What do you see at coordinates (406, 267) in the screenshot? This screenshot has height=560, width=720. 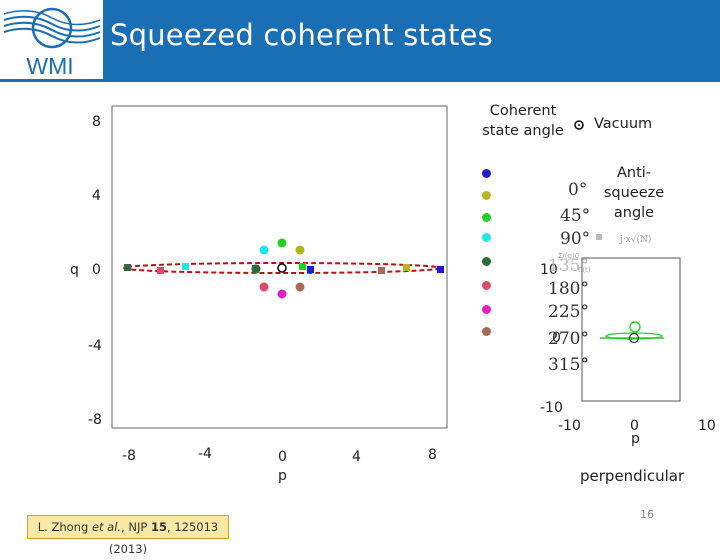 I see `point-45-far` at bounding box center [406, 267].